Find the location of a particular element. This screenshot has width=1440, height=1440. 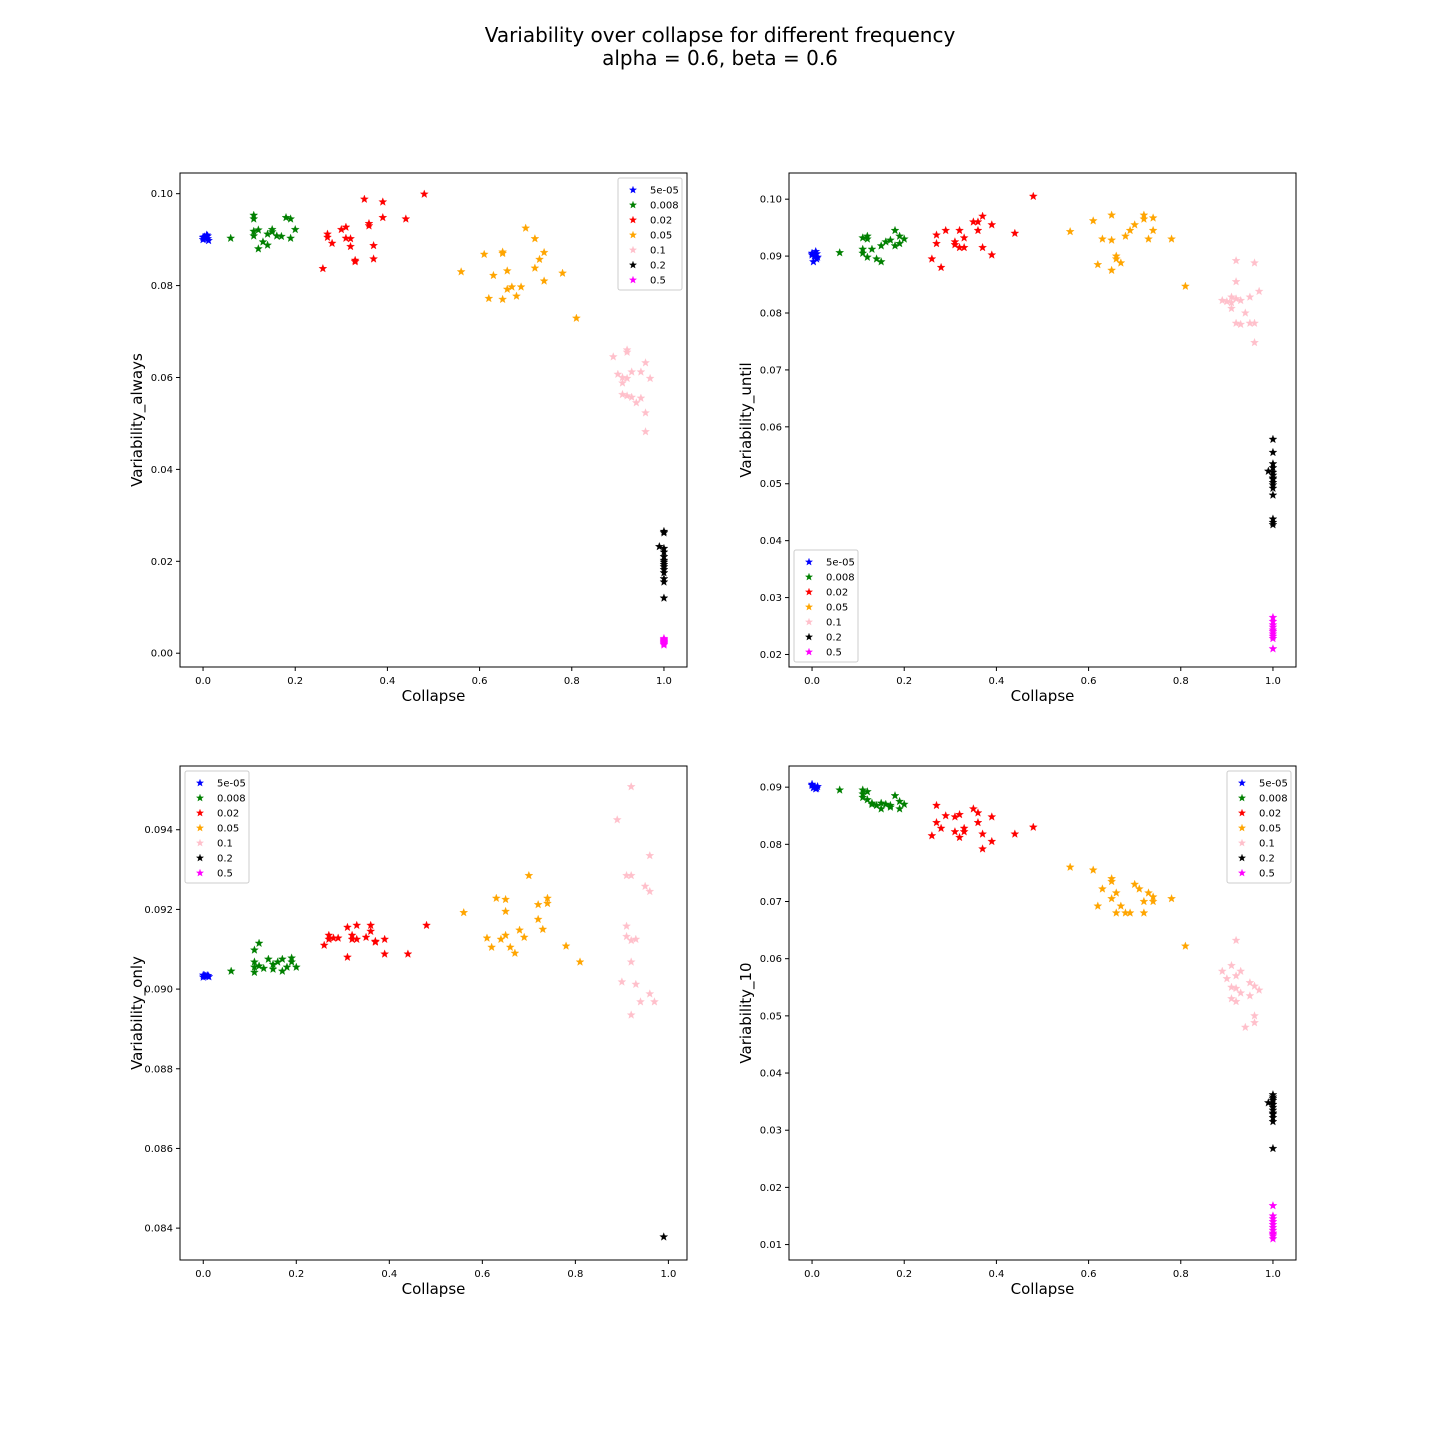

y-tick-label-ten-2: 0.03 is located at coordinates (771, 1131).